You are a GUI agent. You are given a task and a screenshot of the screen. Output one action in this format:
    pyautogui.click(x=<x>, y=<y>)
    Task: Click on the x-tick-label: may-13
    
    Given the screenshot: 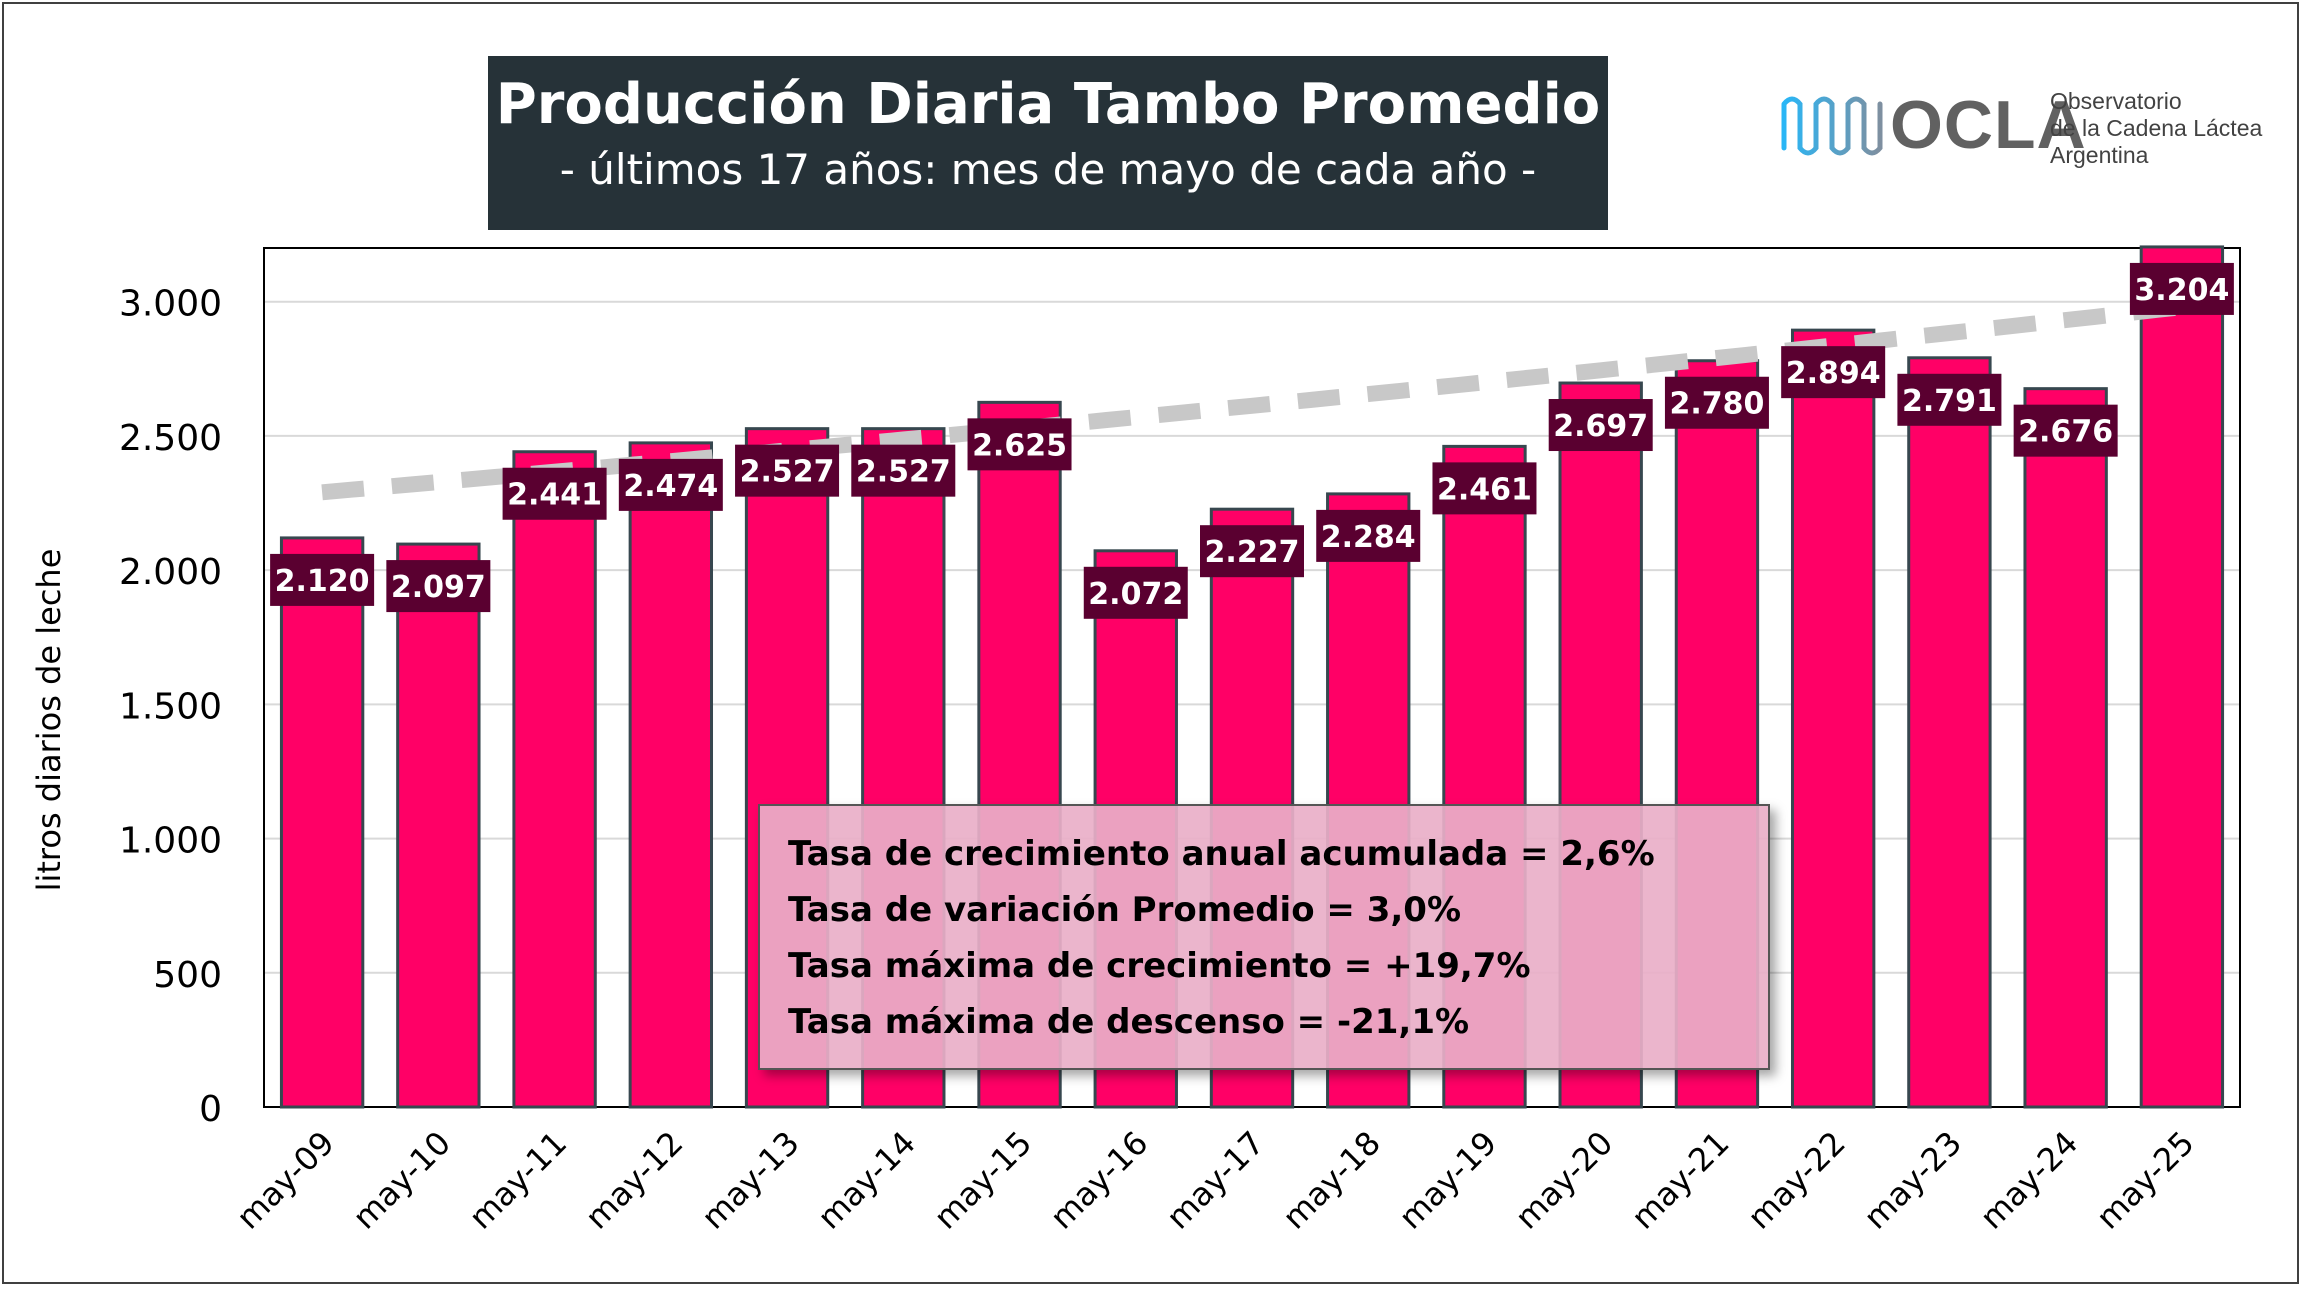 What is the action you would take?
    pyautogui.click(x=750, y=1180)
    